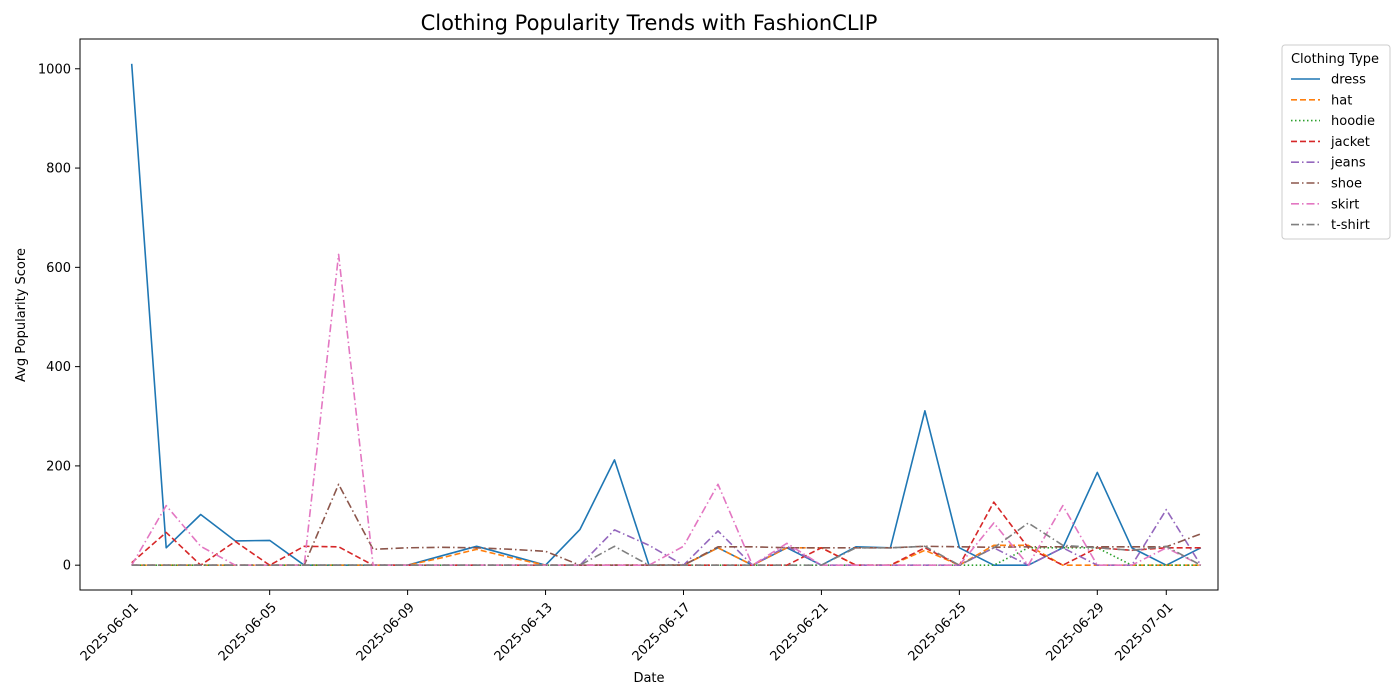 Image resolution: width=1400 pixels, height=700 pixels. I want to click on legend-box, so click(1336, 142).